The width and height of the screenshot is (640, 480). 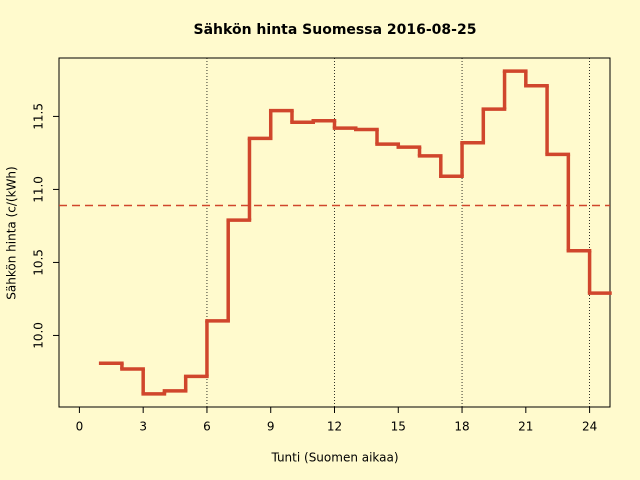 I want to click on x-tick-label: 0, so click(x=80, y=427).